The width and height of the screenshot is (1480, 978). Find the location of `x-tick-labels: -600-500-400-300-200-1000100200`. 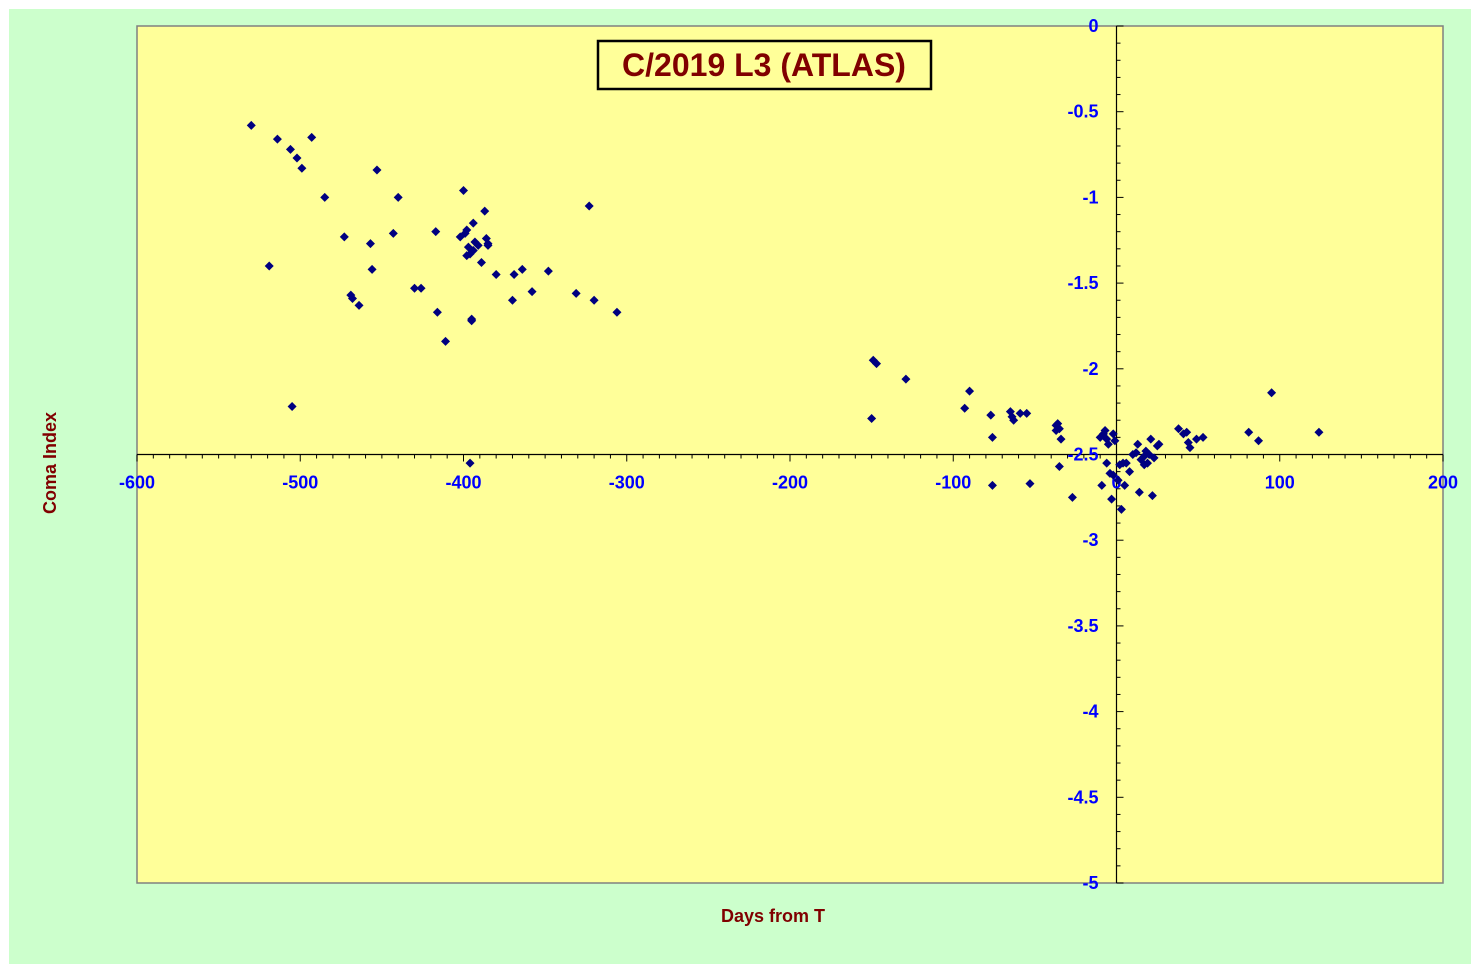

x-tick-labels: -600-500-400-300-200-1000100200 is located at coordinates (788, 483).